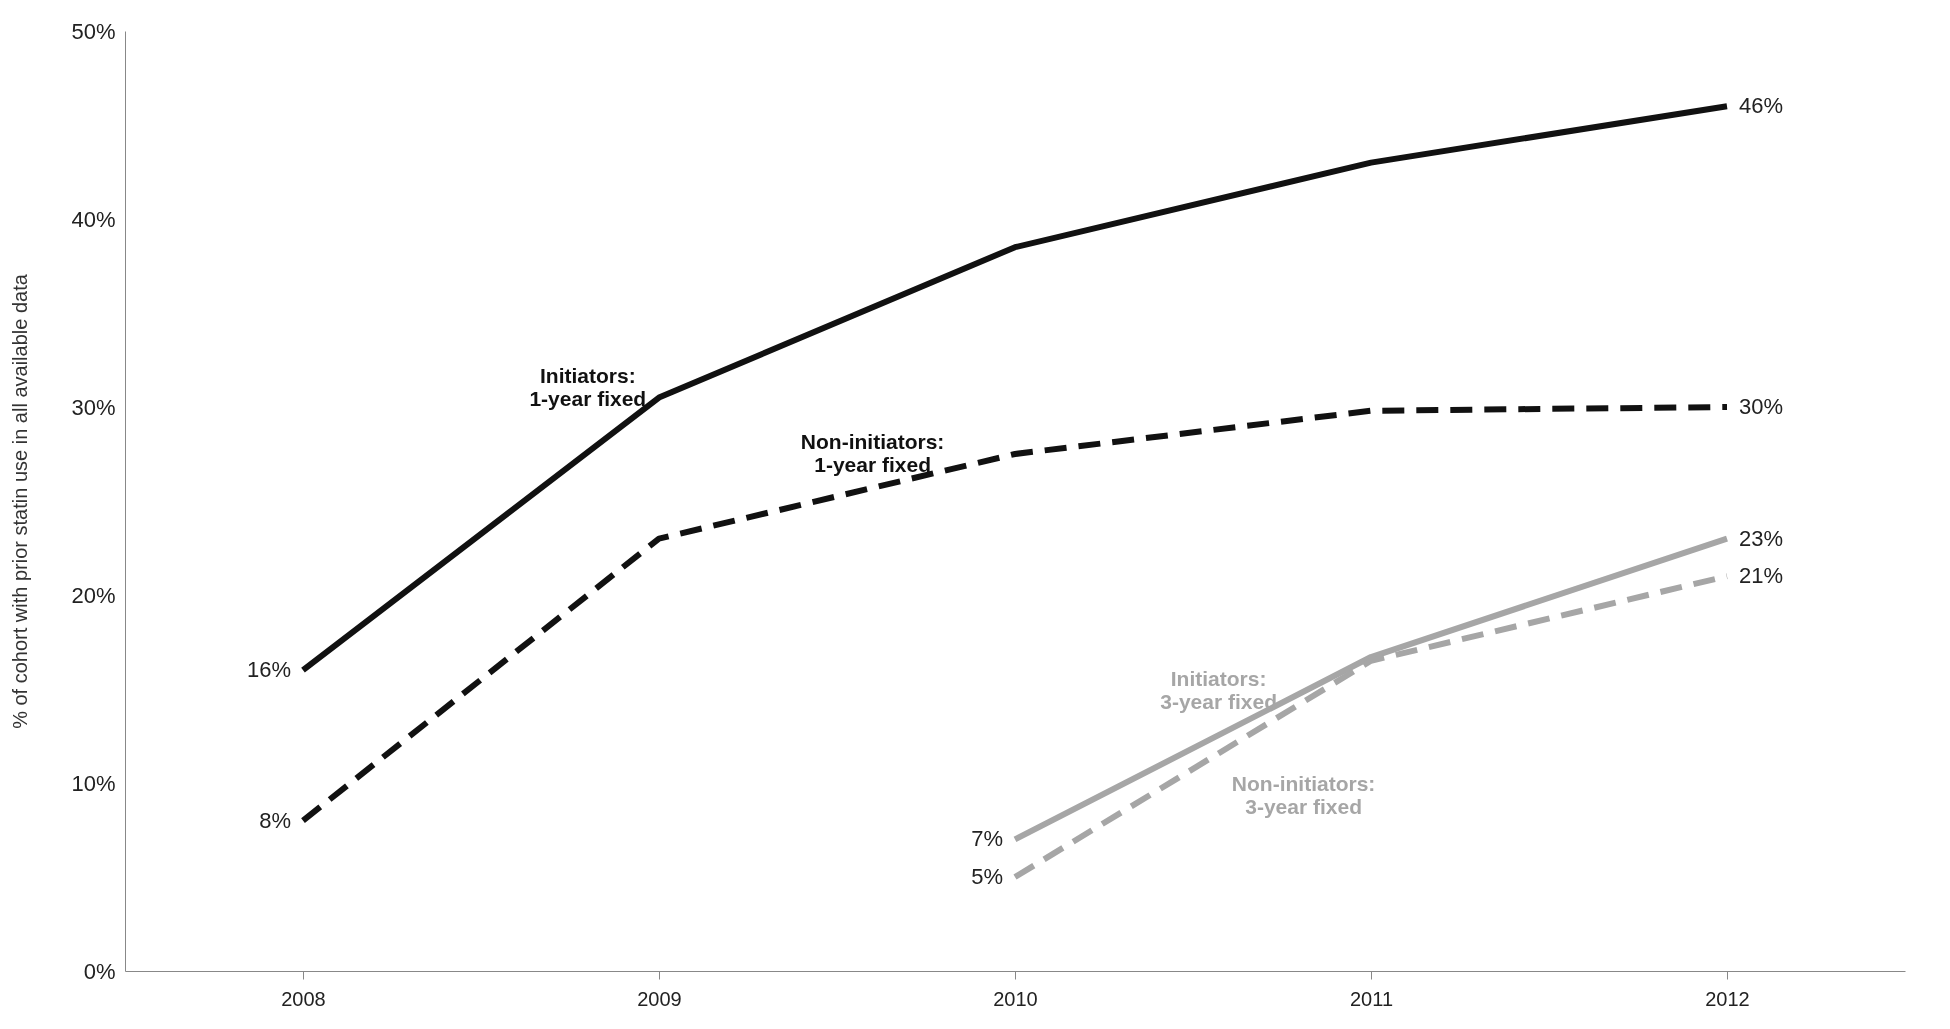 This screenshot has height=1029, width=1950. Describe the element at coordinates (987, 876) in the screenshot. I see `data-label: 5%` at that location.